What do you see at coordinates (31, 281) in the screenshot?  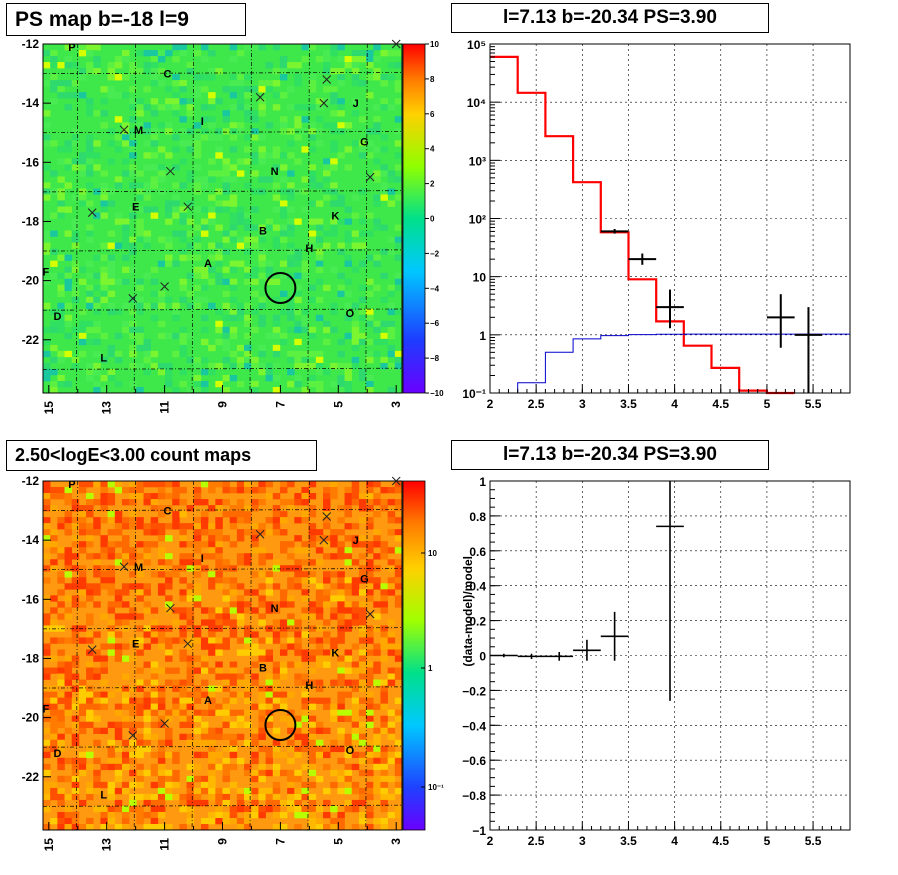 I see `y-tick-label: -20` at bounding box center [31, 281].